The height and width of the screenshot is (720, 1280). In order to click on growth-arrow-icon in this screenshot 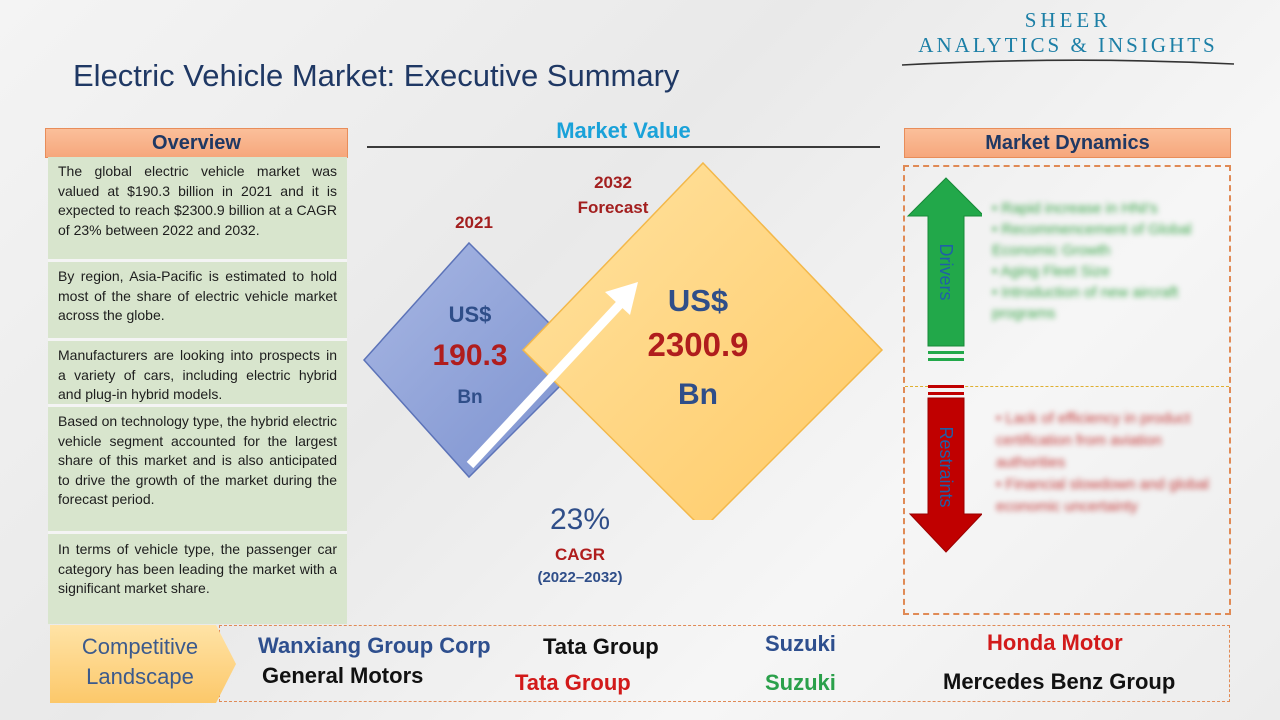, I will do `click(552, 375)`.